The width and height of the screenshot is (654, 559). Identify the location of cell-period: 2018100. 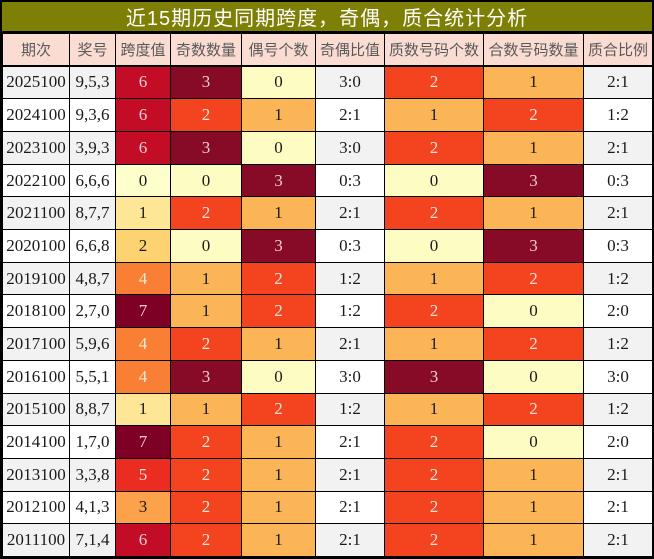
(36, 311).